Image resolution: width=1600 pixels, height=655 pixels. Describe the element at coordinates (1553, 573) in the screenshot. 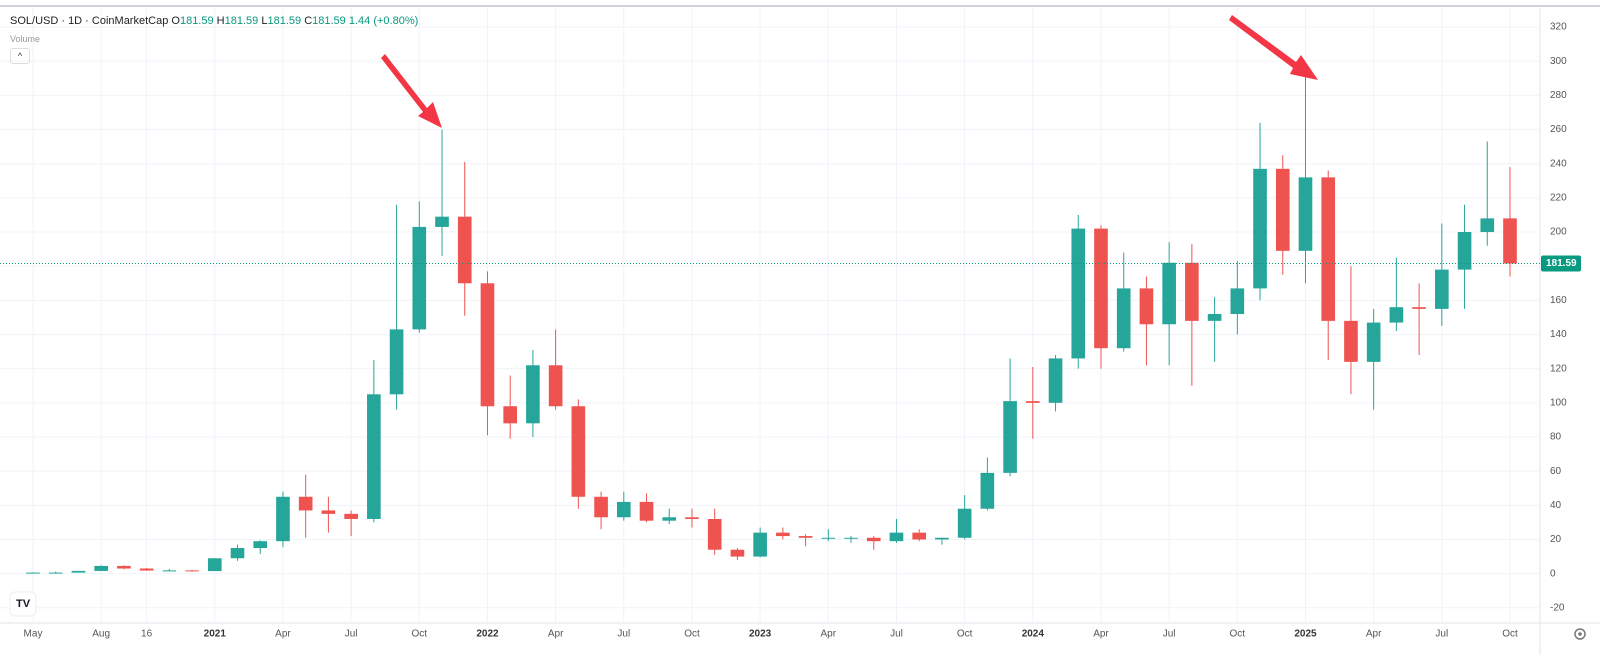

I see `y-tick-label: 0` at that location.